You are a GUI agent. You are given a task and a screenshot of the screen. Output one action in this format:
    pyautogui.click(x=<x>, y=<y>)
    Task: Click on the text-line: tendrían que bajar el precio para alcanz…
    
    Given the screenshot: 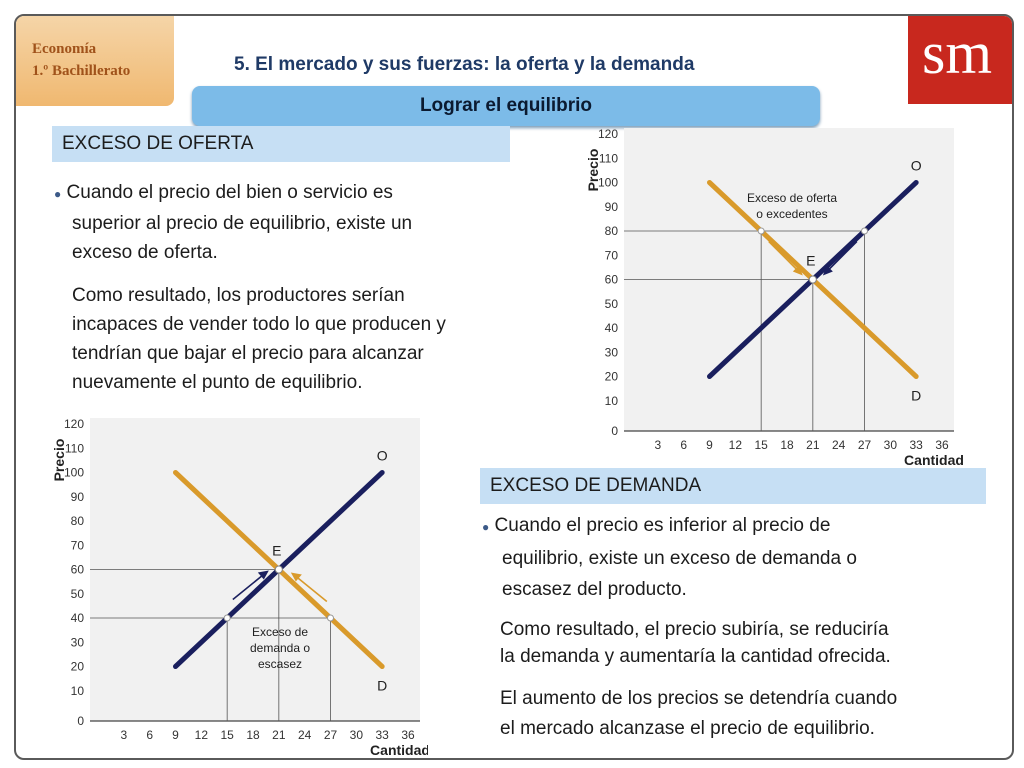 What is the action you would take?
    pyautogui.click(x=248, y=353)
    